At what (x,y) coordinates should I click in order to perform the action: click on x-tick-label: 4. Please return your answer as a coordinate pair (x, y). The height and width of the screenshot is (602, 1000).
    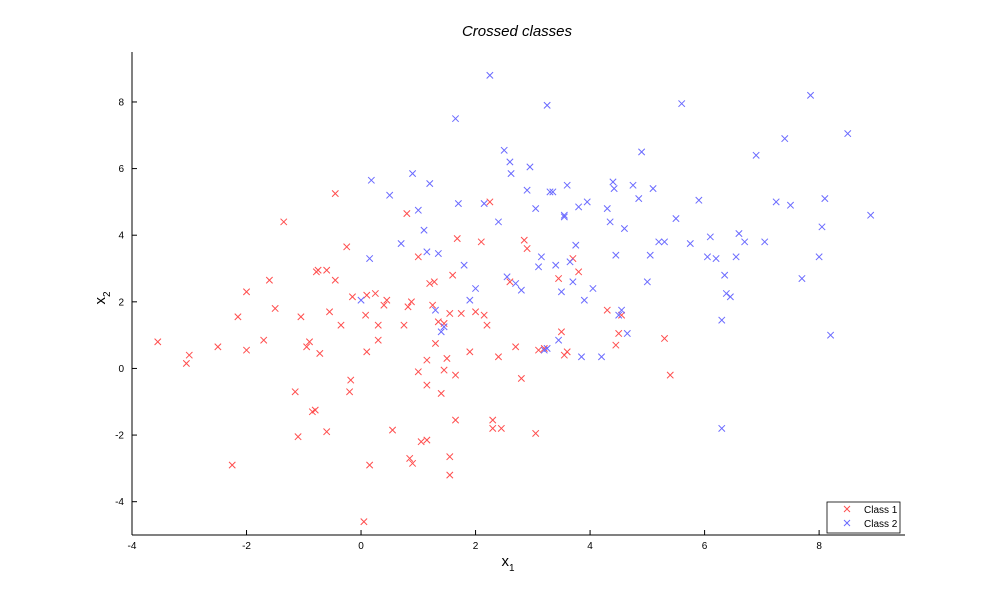
    Looking at the image, I should click on (590, 546).